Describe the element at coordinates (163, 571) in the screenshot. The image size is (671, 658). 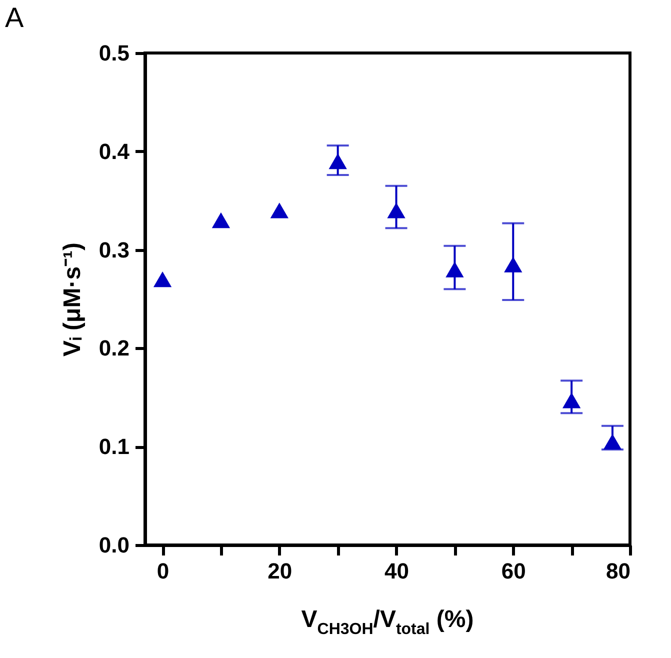
I see `x-tick-label: 0` at that location.